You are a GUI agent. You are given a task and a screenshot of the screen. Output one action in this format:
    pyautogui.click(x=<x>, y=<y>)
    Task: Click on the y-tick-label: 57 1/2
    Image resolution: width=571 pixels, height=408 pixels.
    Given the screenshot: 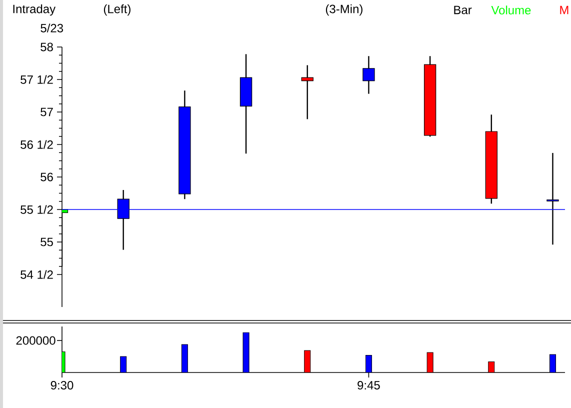 What is the action you would take?
    pyautogui.click(x=36, y=79)
    